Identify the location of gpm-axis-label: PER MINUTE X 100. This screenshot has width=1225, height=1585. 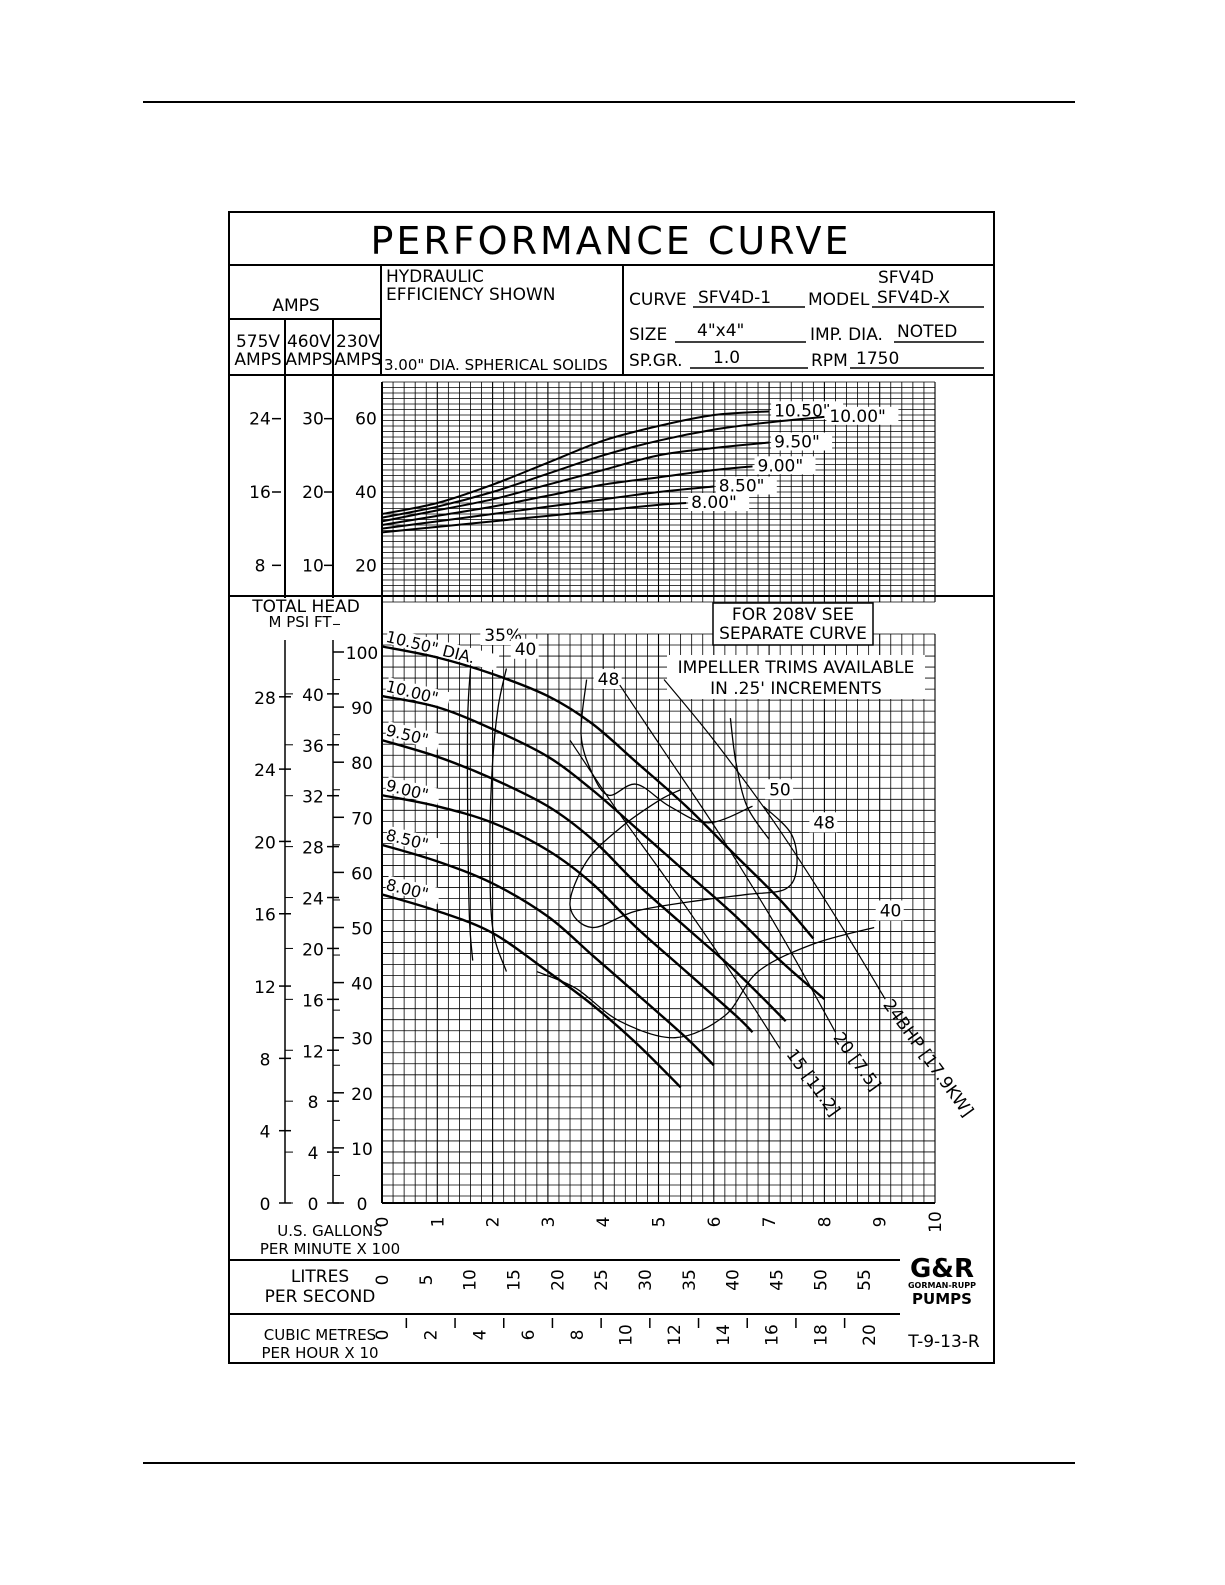
(330, 1249).